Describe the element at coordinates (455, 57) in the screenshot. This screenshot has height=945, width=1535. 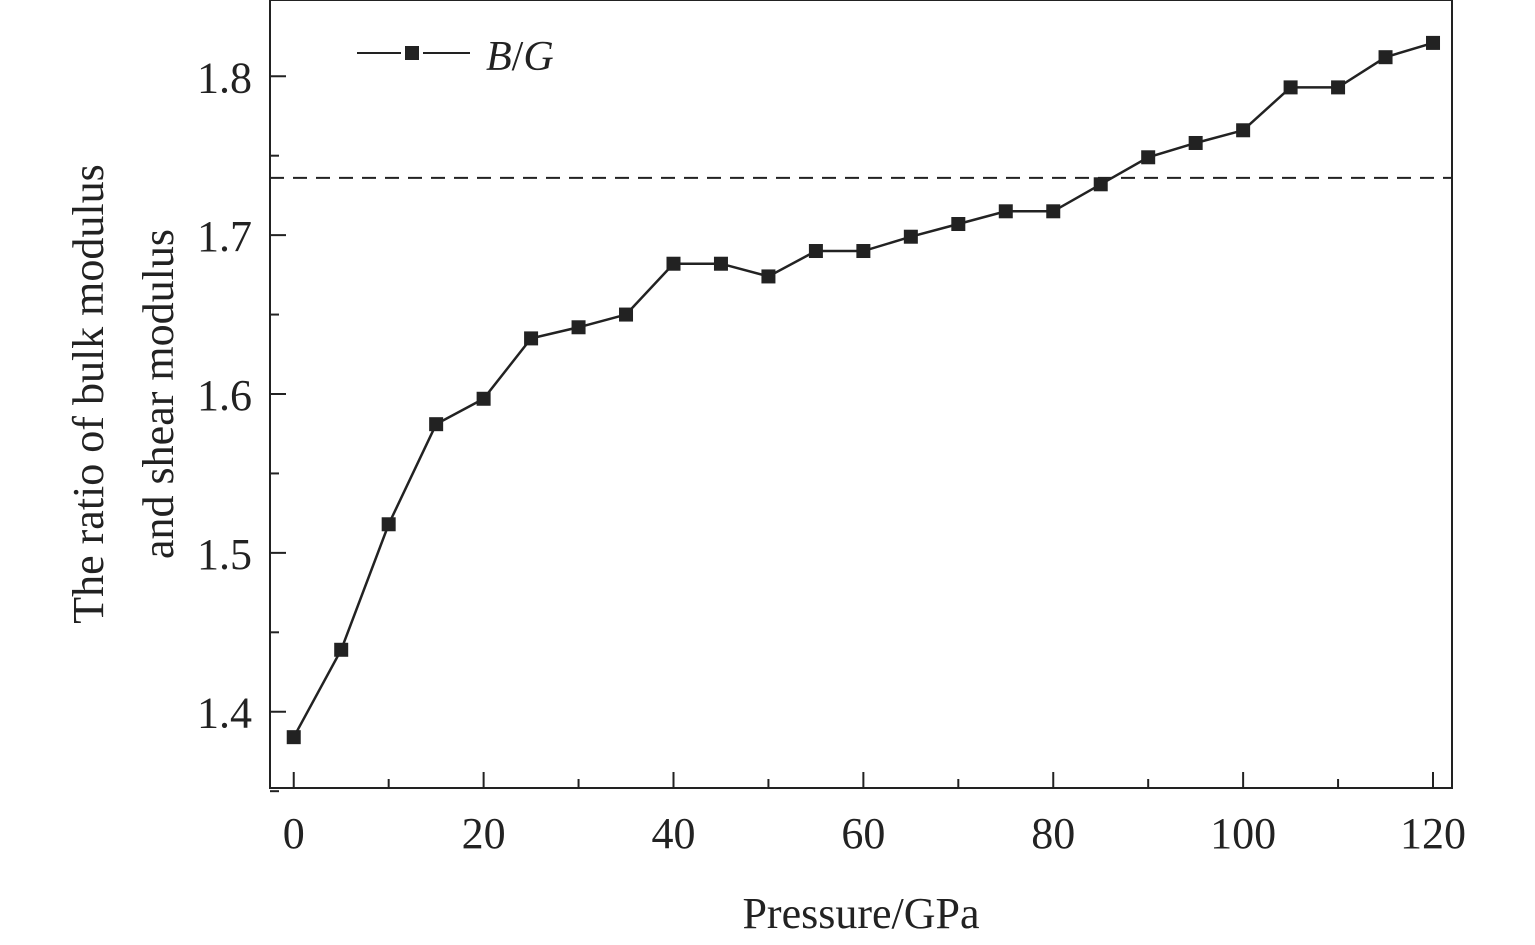
I see `legend: B/G` at that location.